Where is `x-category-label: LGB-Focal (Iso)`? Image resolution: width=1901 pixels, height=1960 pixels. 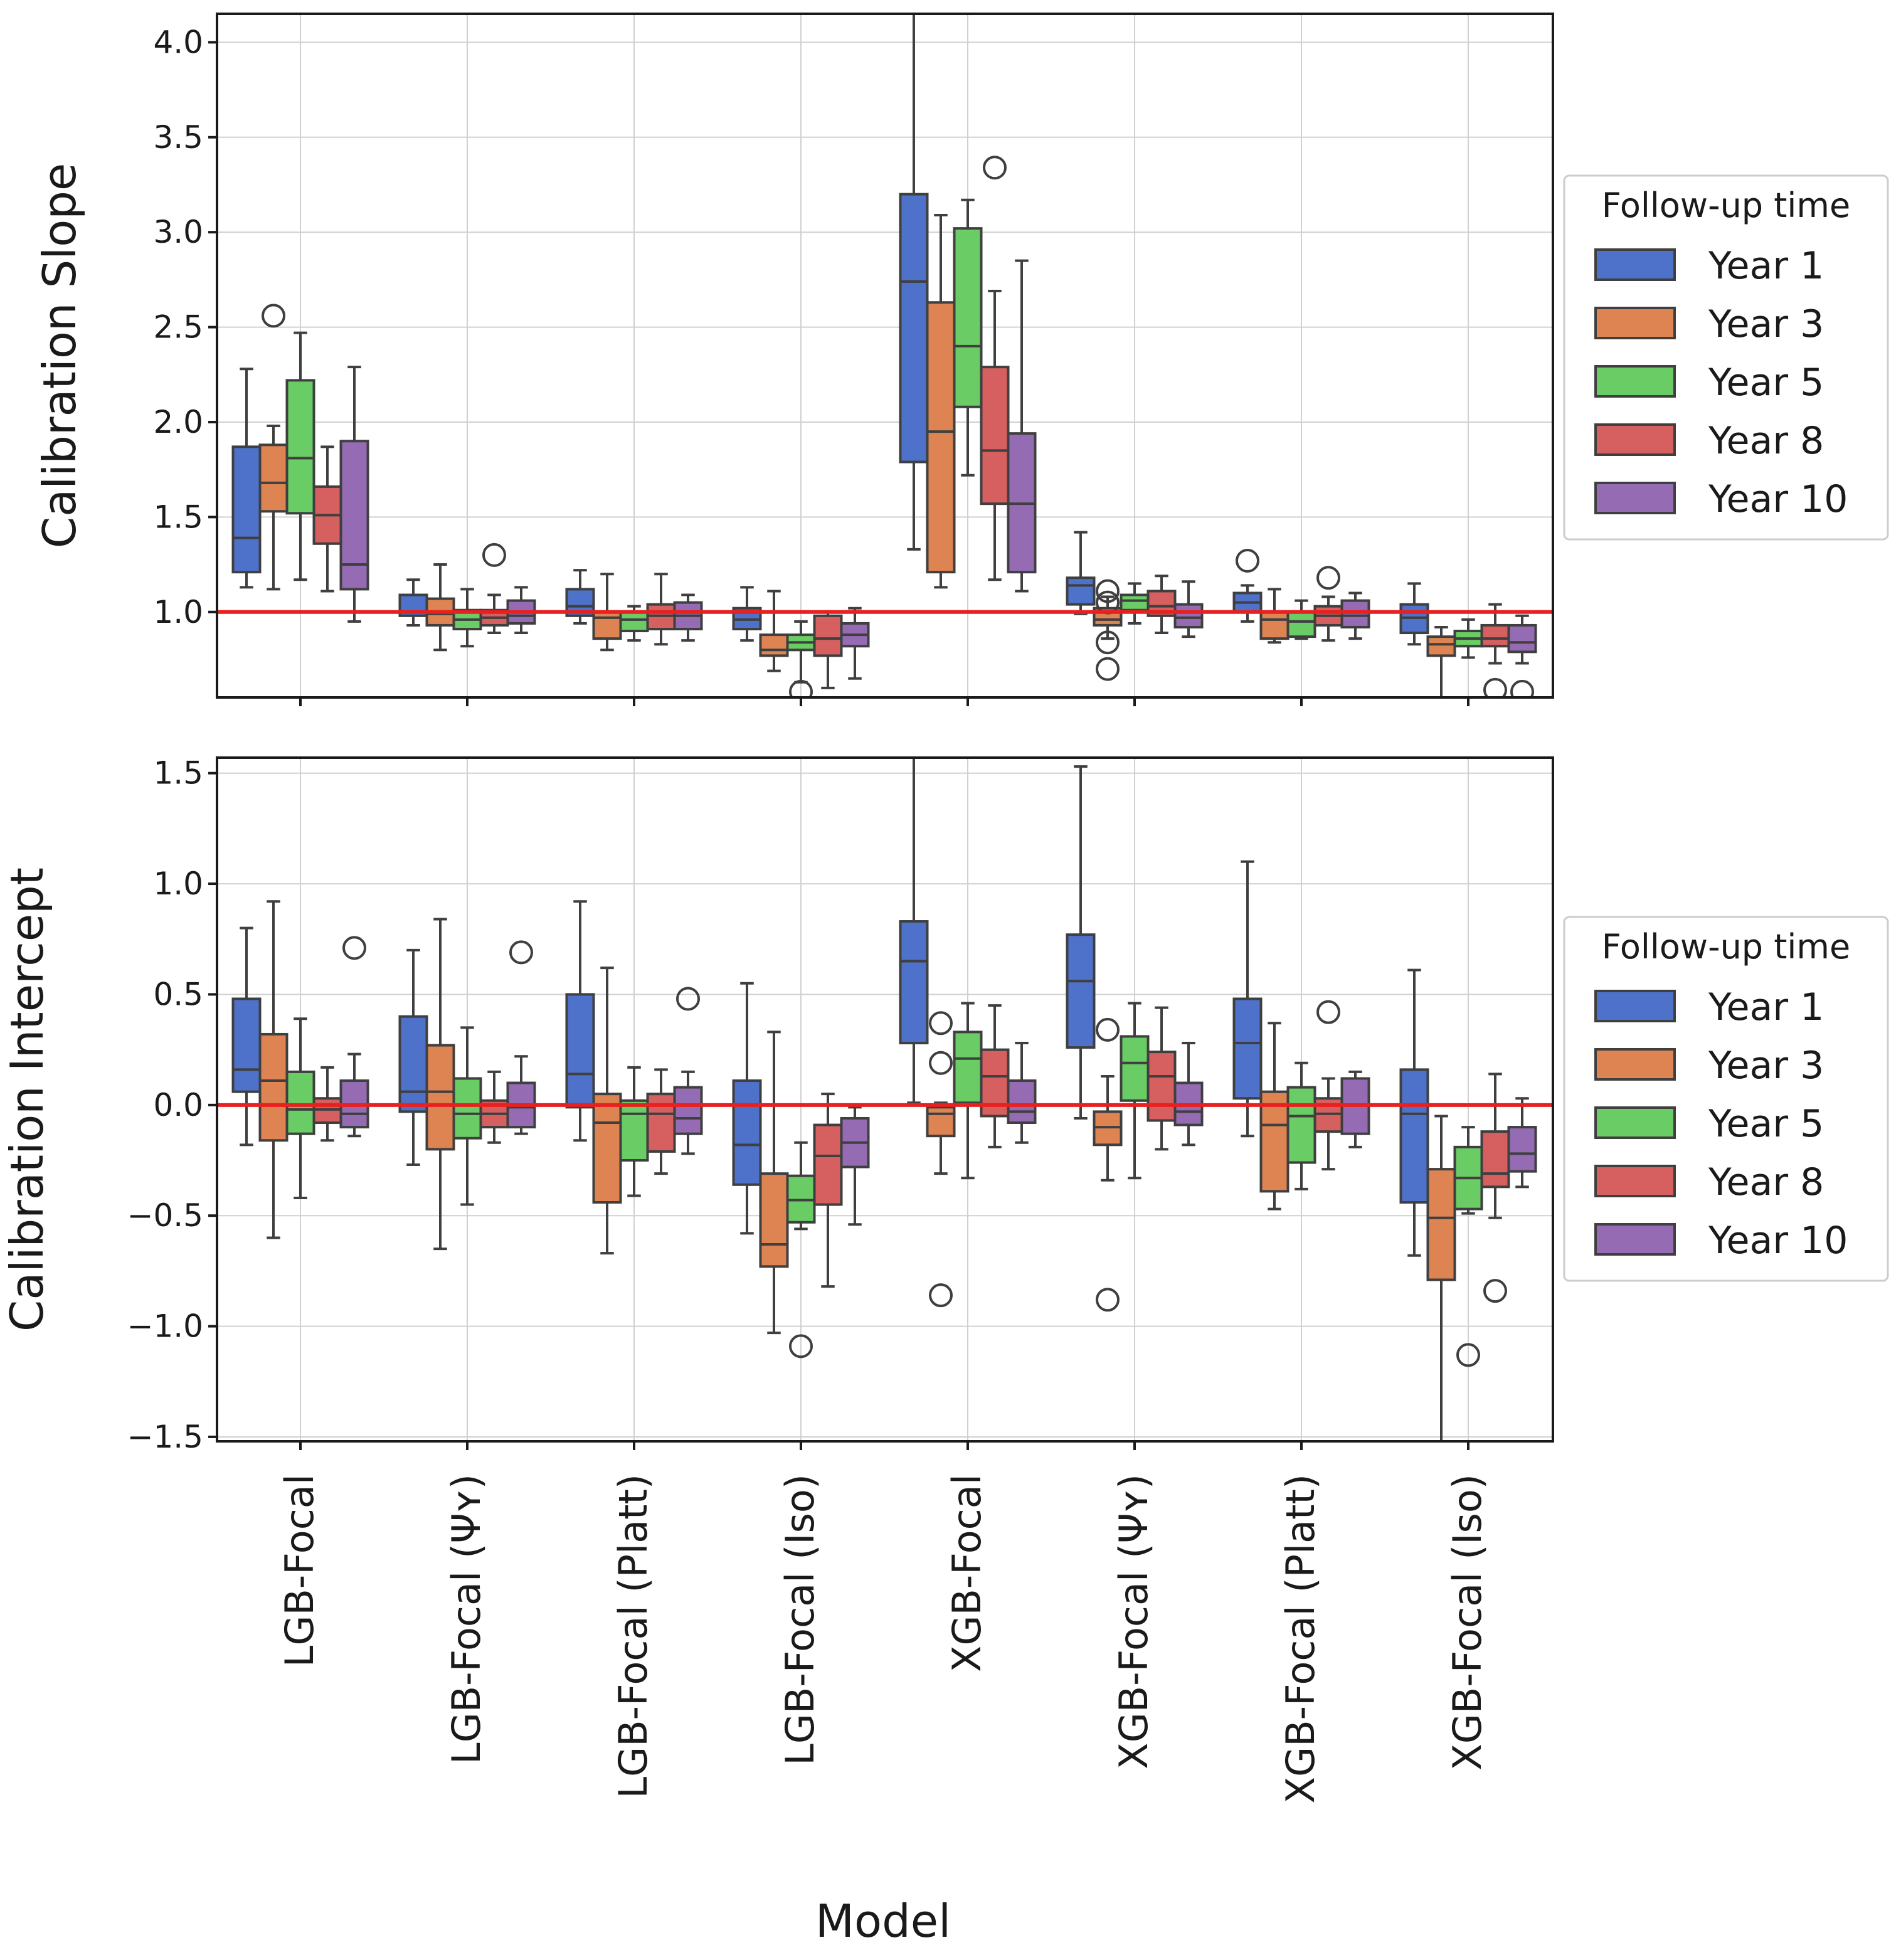 x-category-label: LGB-Focal (Iso) is located at coordinates (800, 1620).